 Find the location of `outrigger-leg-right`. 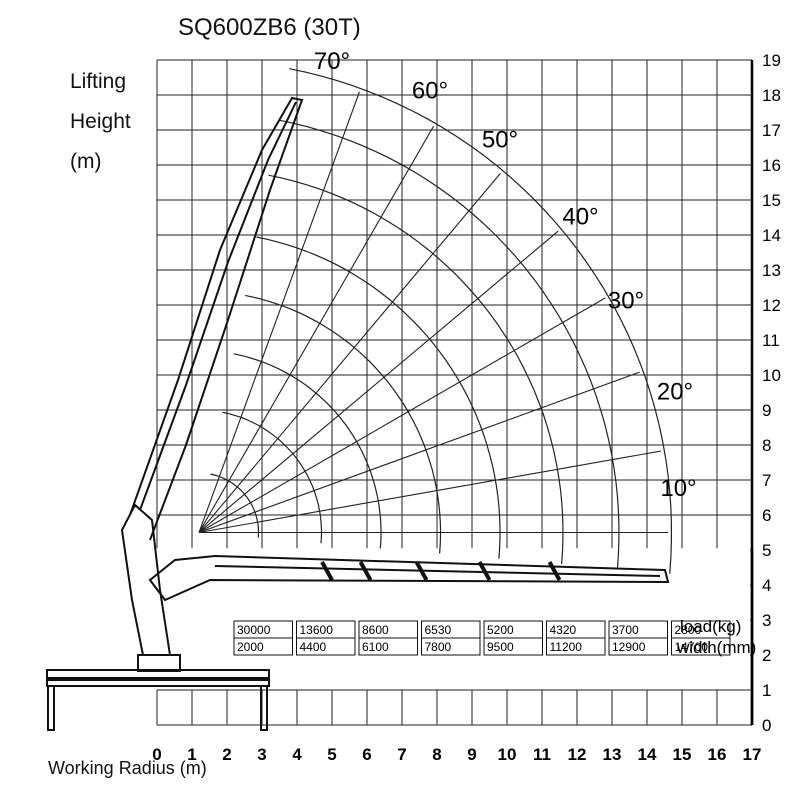

outrigger-leg-right is located at coordinates (264, 708).